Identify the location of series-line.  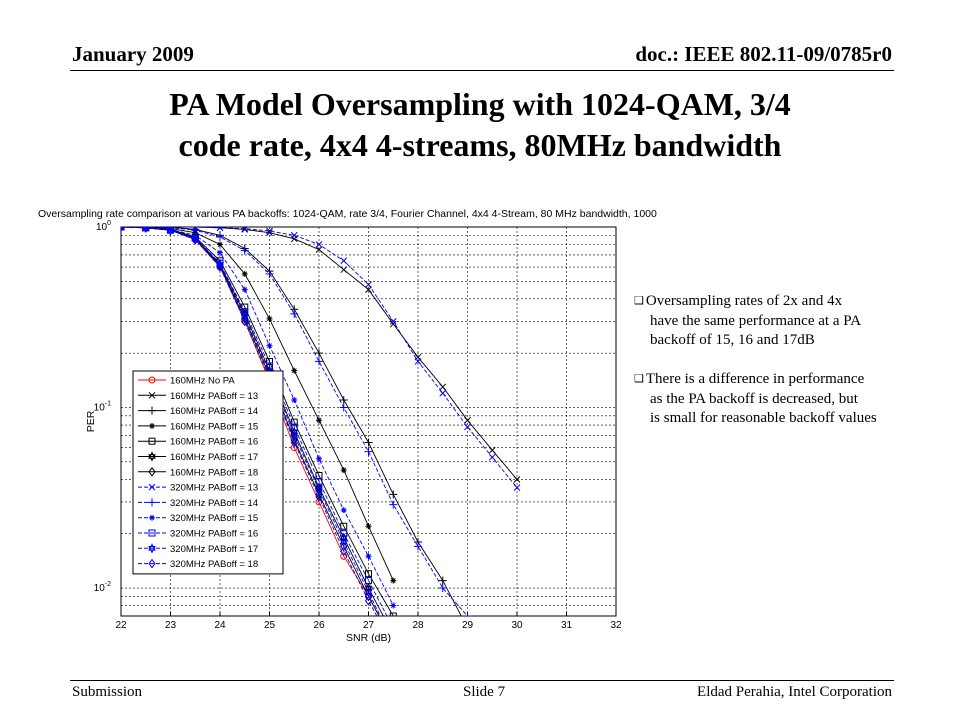
(257, 416).